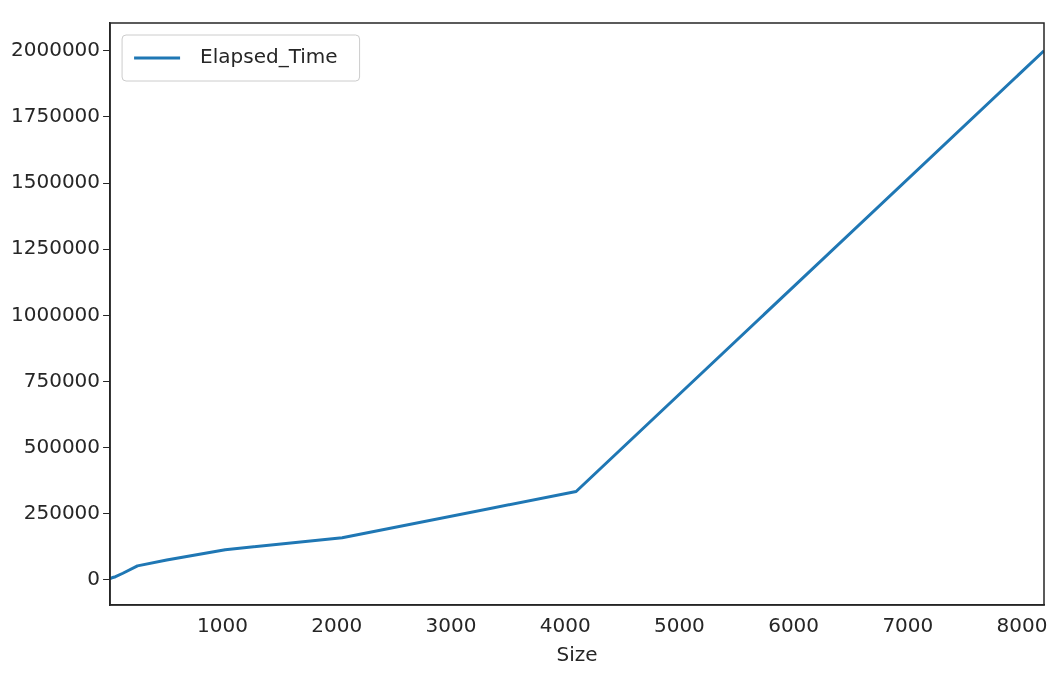  Describe the element at coordinates (62, 379) in the screenshot. I see `y-tick-label: 750000` at that location.